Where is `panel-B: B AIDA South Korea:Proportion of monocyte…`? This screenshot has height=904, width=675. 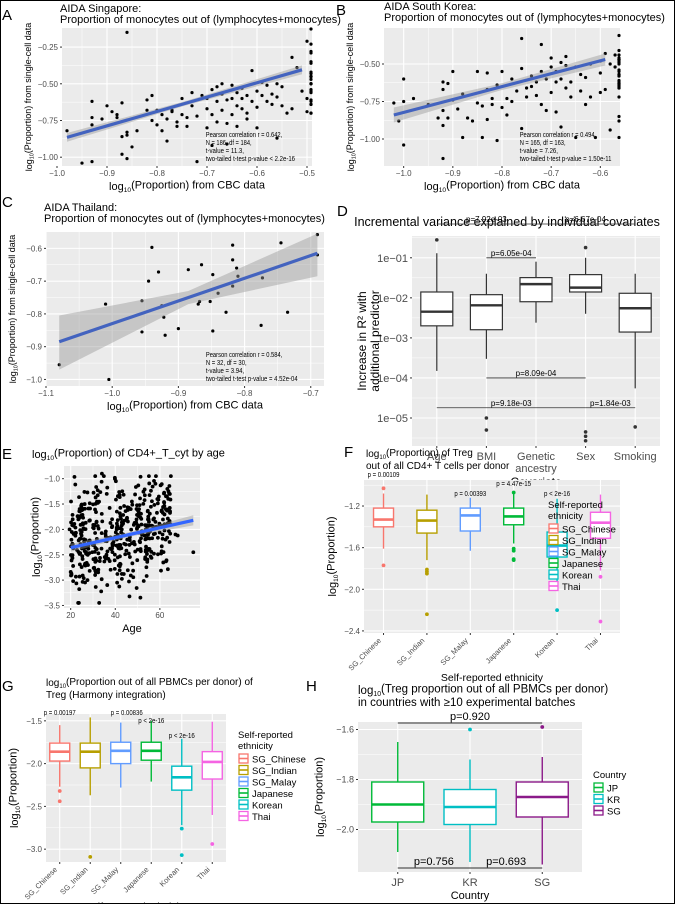 panel-B: B AIDA South Korea:Proportion of monocyte… is located at coordinates (500, 97).